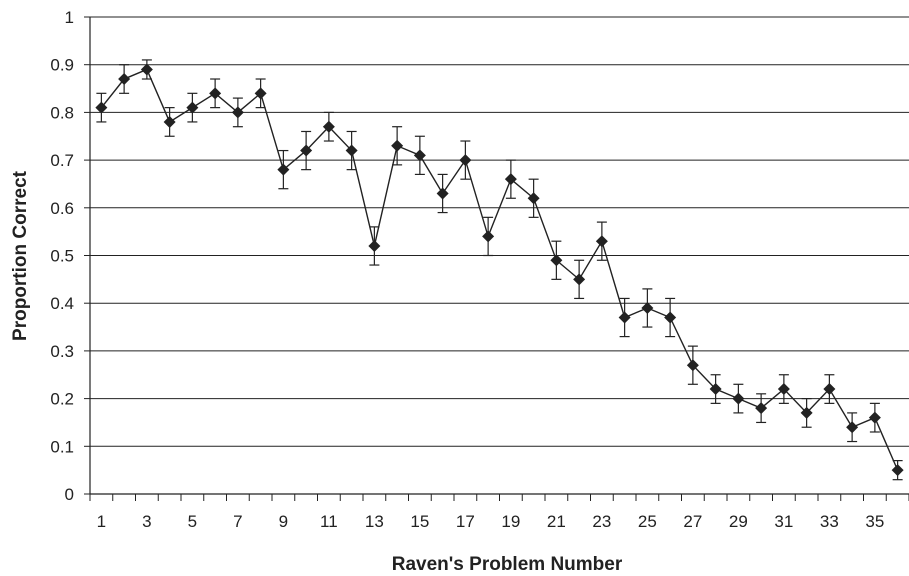 This screenshot has width=909, height=576. Describe the element at coordinates (62, 160) in the screenshot. I see `y-tick-label: 0.7` at that location.